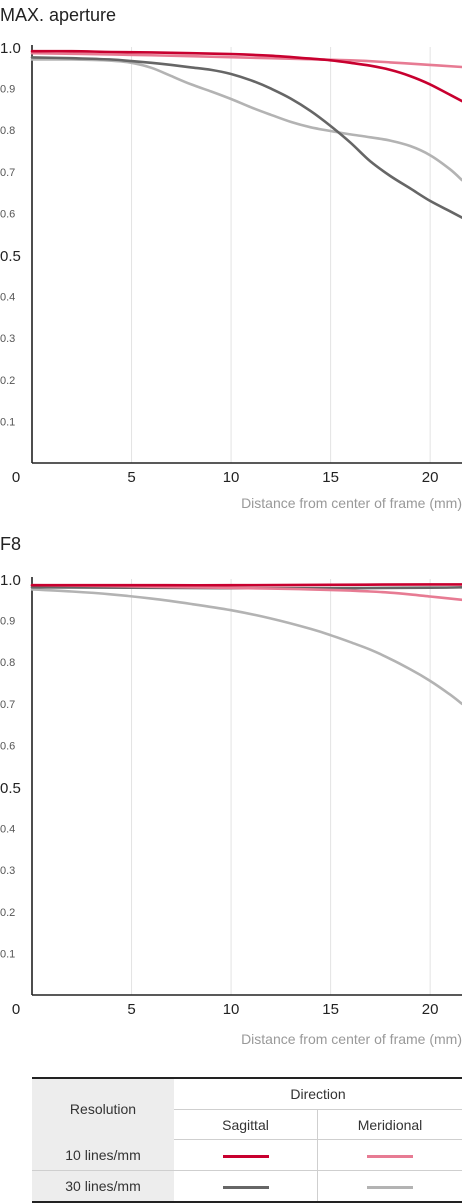 The image size is (462, 1203). Describe the element at coordinates (7, 663) in the screenshot. I see `chart2-y-tick-label: 0.8` at that location.